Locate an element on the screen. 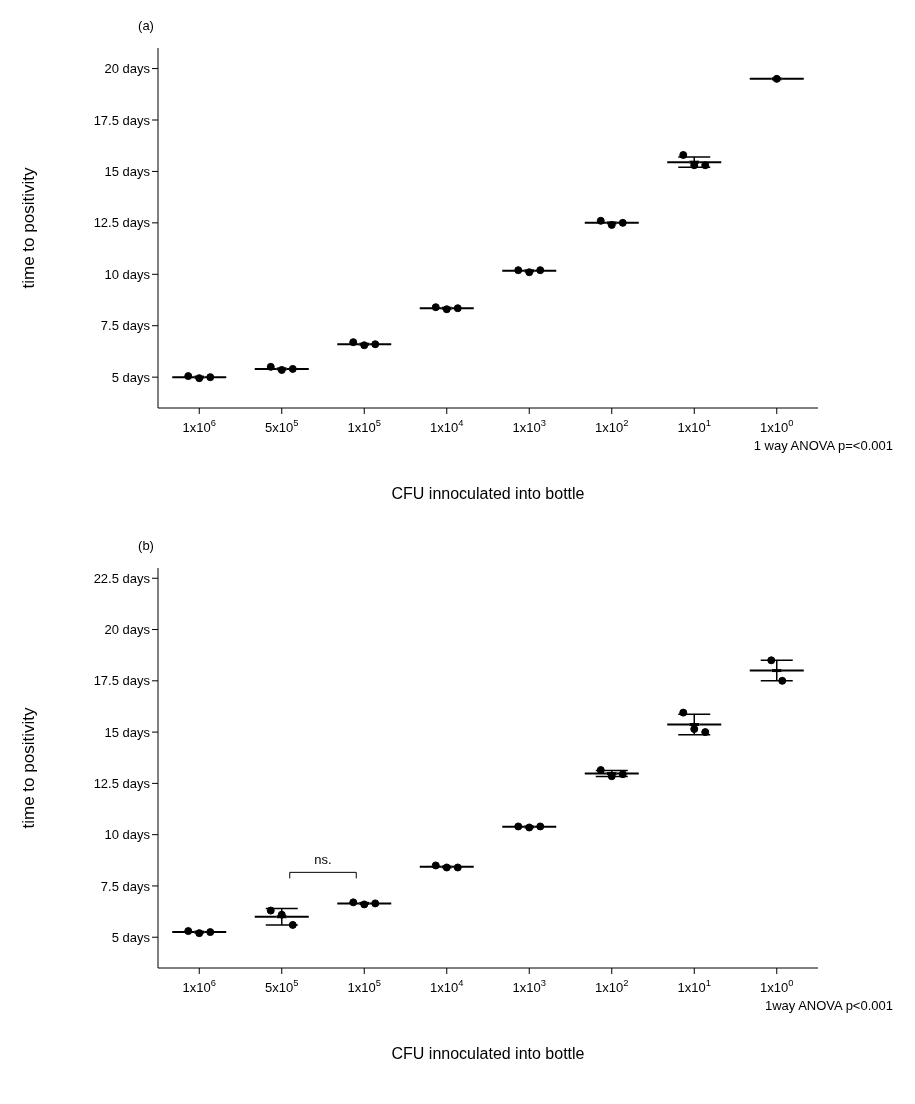 The image size is (915, 1104). text: (a) is located at coordinates (146, 25).